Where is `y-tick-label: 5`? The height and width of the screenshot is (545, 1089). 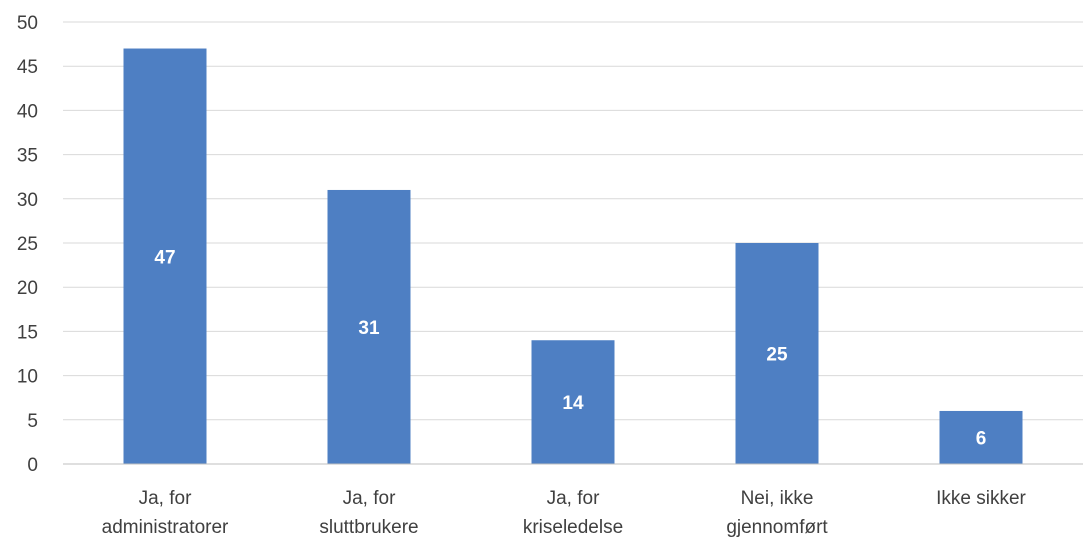 y-tick-label: 5 is located at coordinates (32, 421).